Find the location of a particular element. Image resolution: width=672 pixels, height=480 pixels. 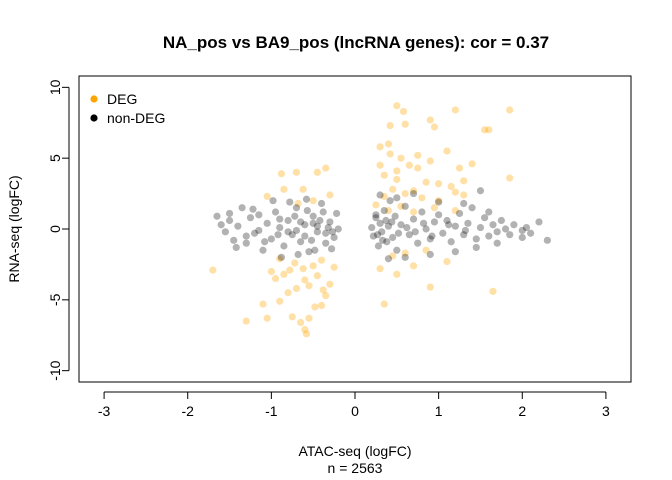

y-tick-label: 5 is located at coordinates (55, 158).